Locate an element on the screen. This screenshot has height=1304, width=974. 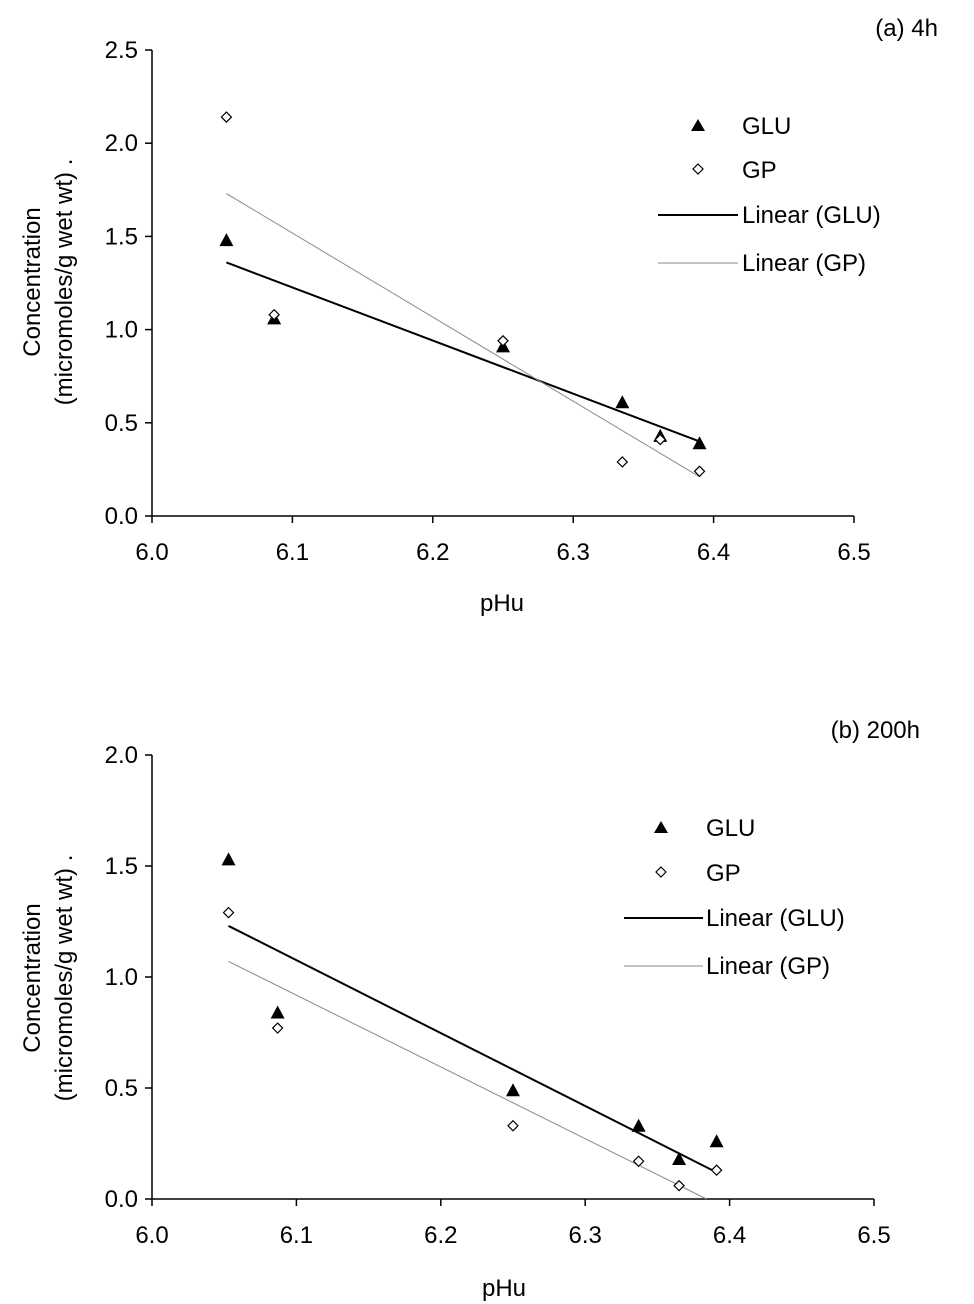
panel-a-x-ticks: 6.0 6.1 6.2 6.3 6.4 6.5 is located at coordinates (503, 541).